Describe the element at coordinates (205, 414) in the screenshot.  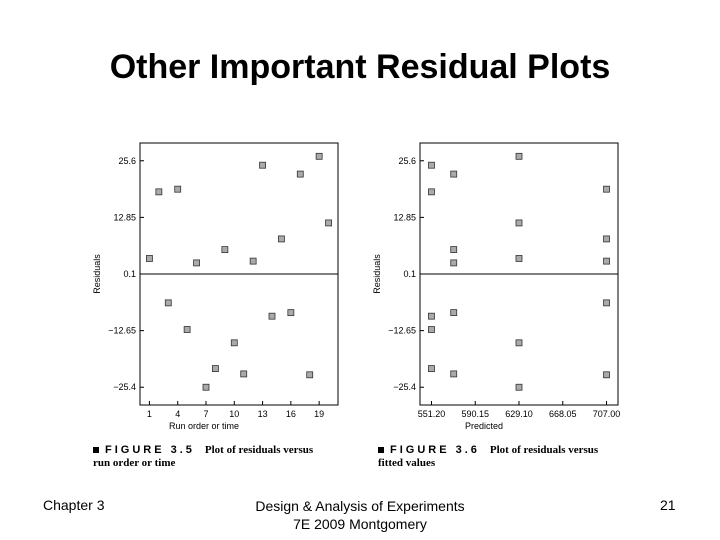
I see `x-tick-label: 7` at that location.